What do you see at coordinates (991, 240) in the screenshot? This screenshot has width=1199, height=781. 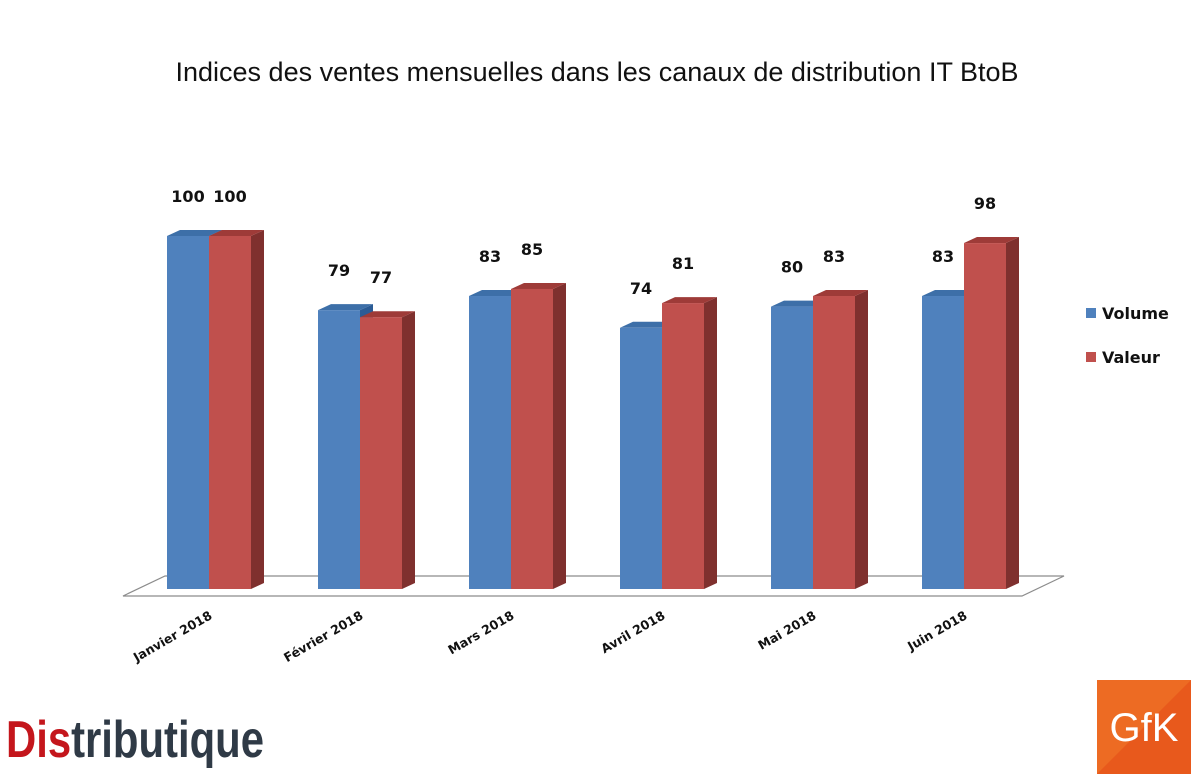 I see `bar-valeur-juin-2018-top` at bounding box center [991, 240].